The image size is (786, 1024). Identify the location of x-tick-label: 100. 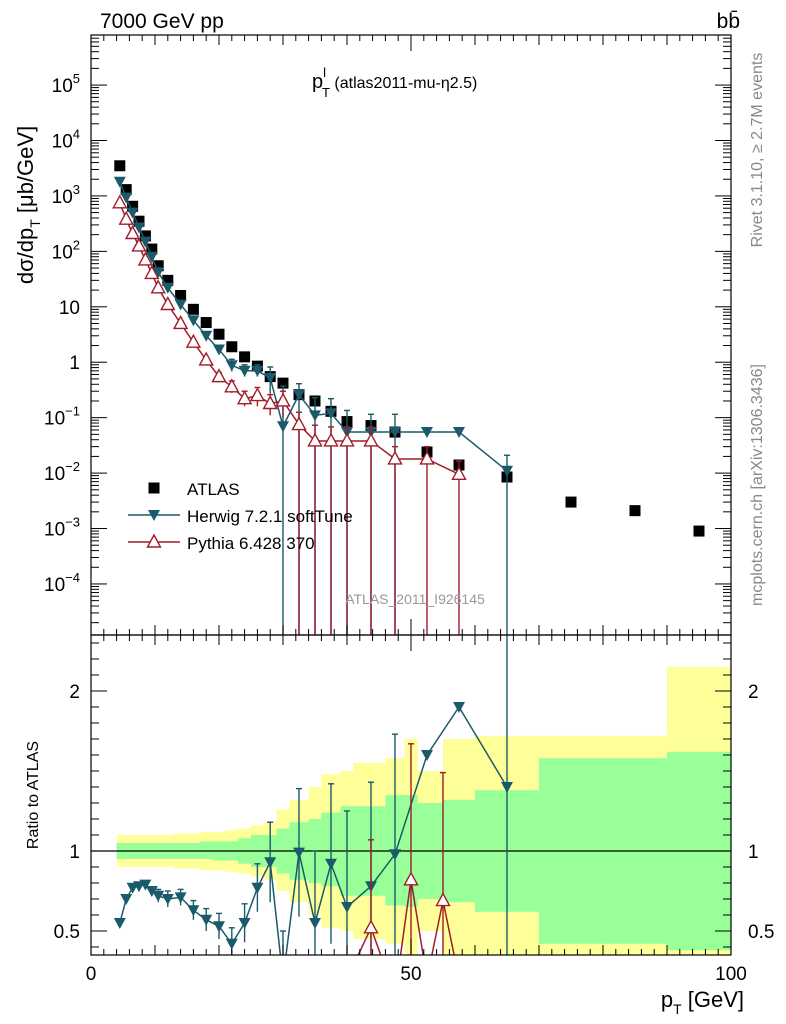
(731, 974).